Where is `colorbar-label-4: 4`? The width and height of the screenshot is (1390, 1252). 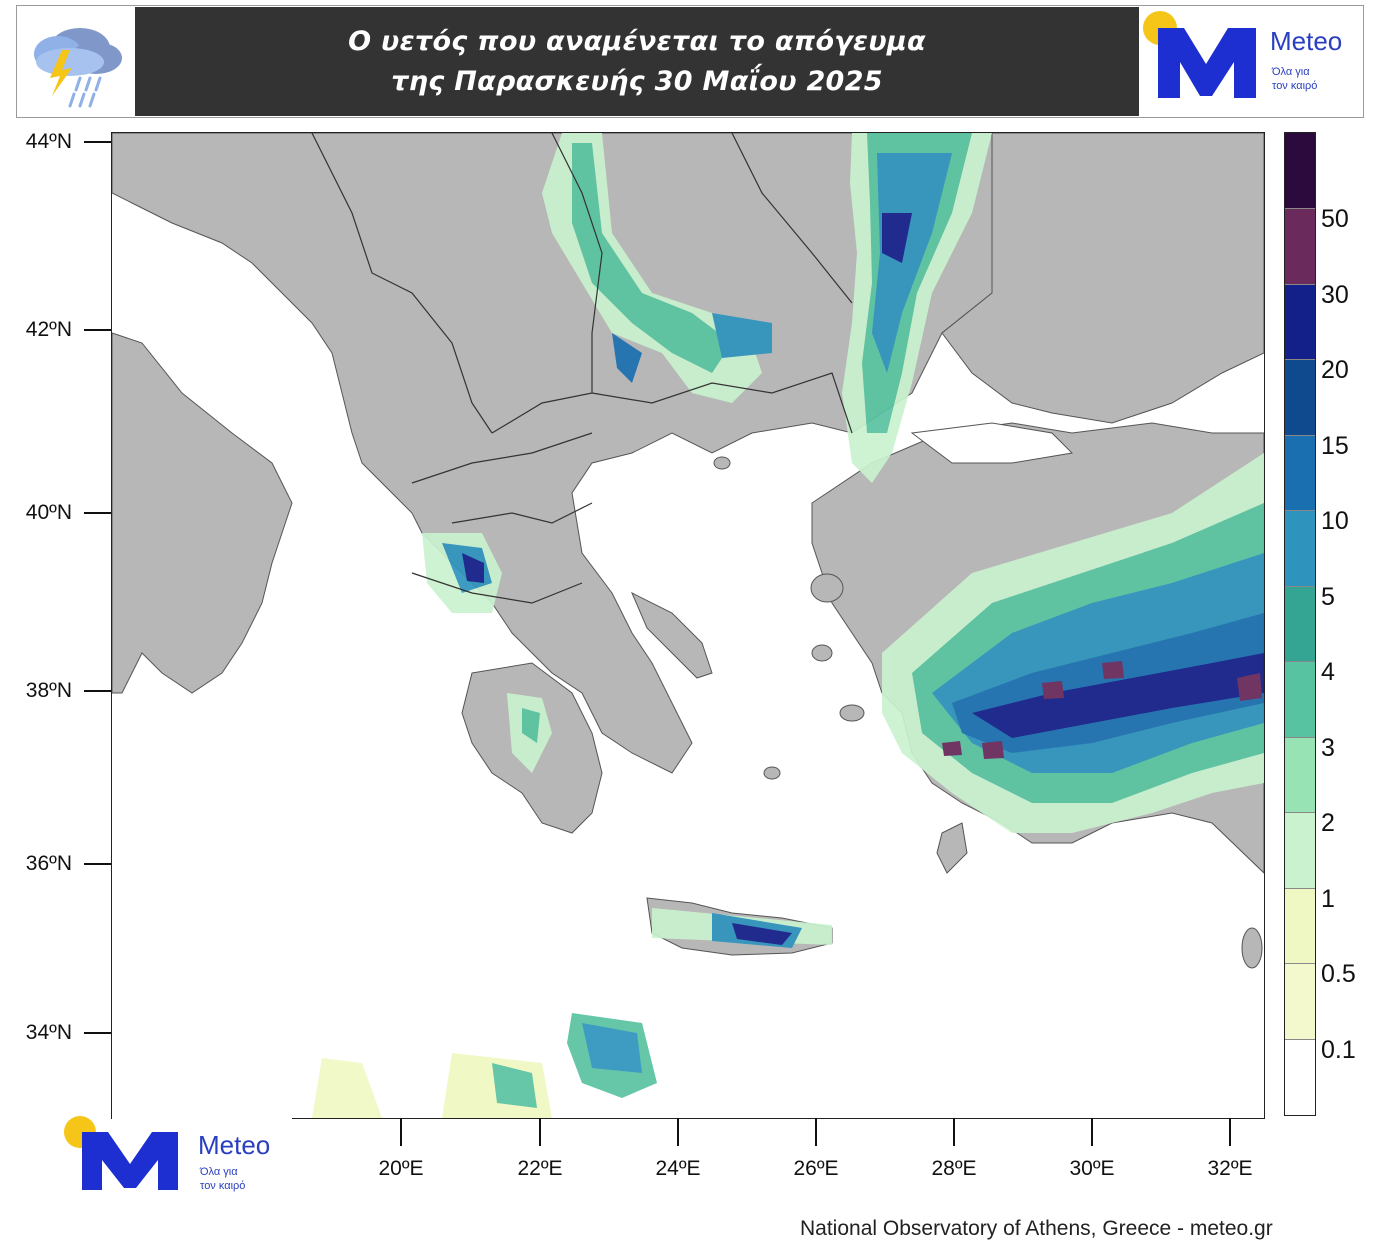
colorbar-label-4: 4 is located at coordinates (1328, 672).